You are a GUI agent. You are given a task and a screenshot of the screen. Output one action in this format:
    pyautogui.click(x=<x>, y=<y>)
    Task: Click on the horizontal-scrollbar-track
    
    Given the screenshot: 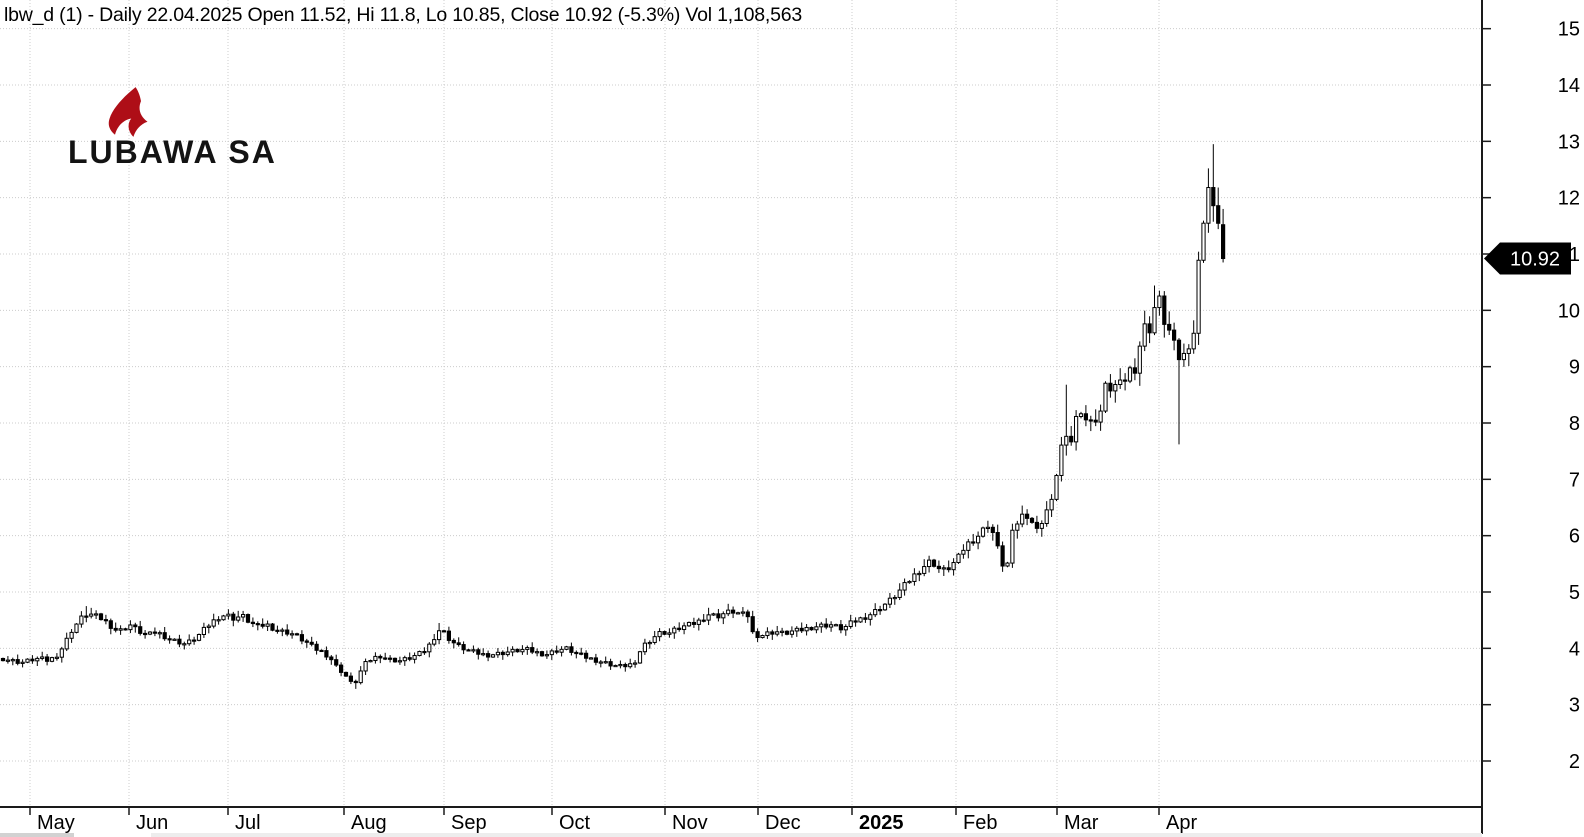 What is the action you would take?
    pyautogui.click(x=816, y=835)
    